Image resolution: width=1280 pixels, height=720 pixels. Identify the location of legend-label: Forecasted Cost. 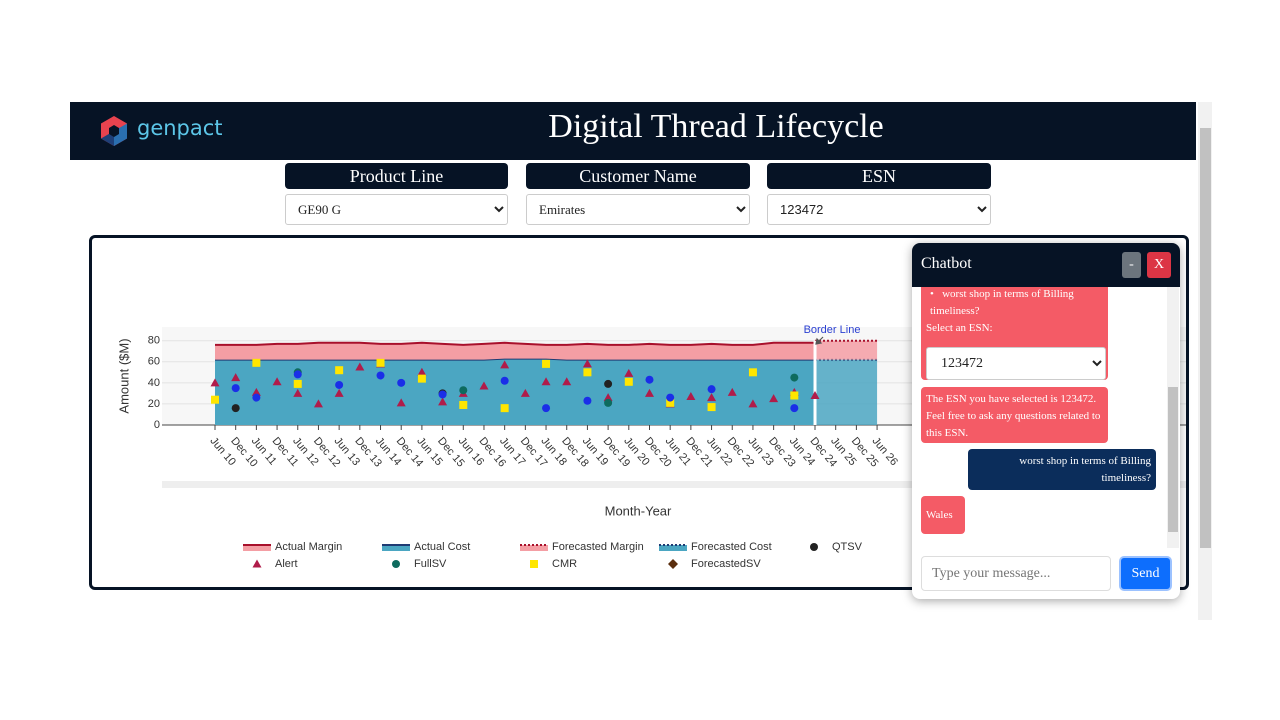
(731, 547).